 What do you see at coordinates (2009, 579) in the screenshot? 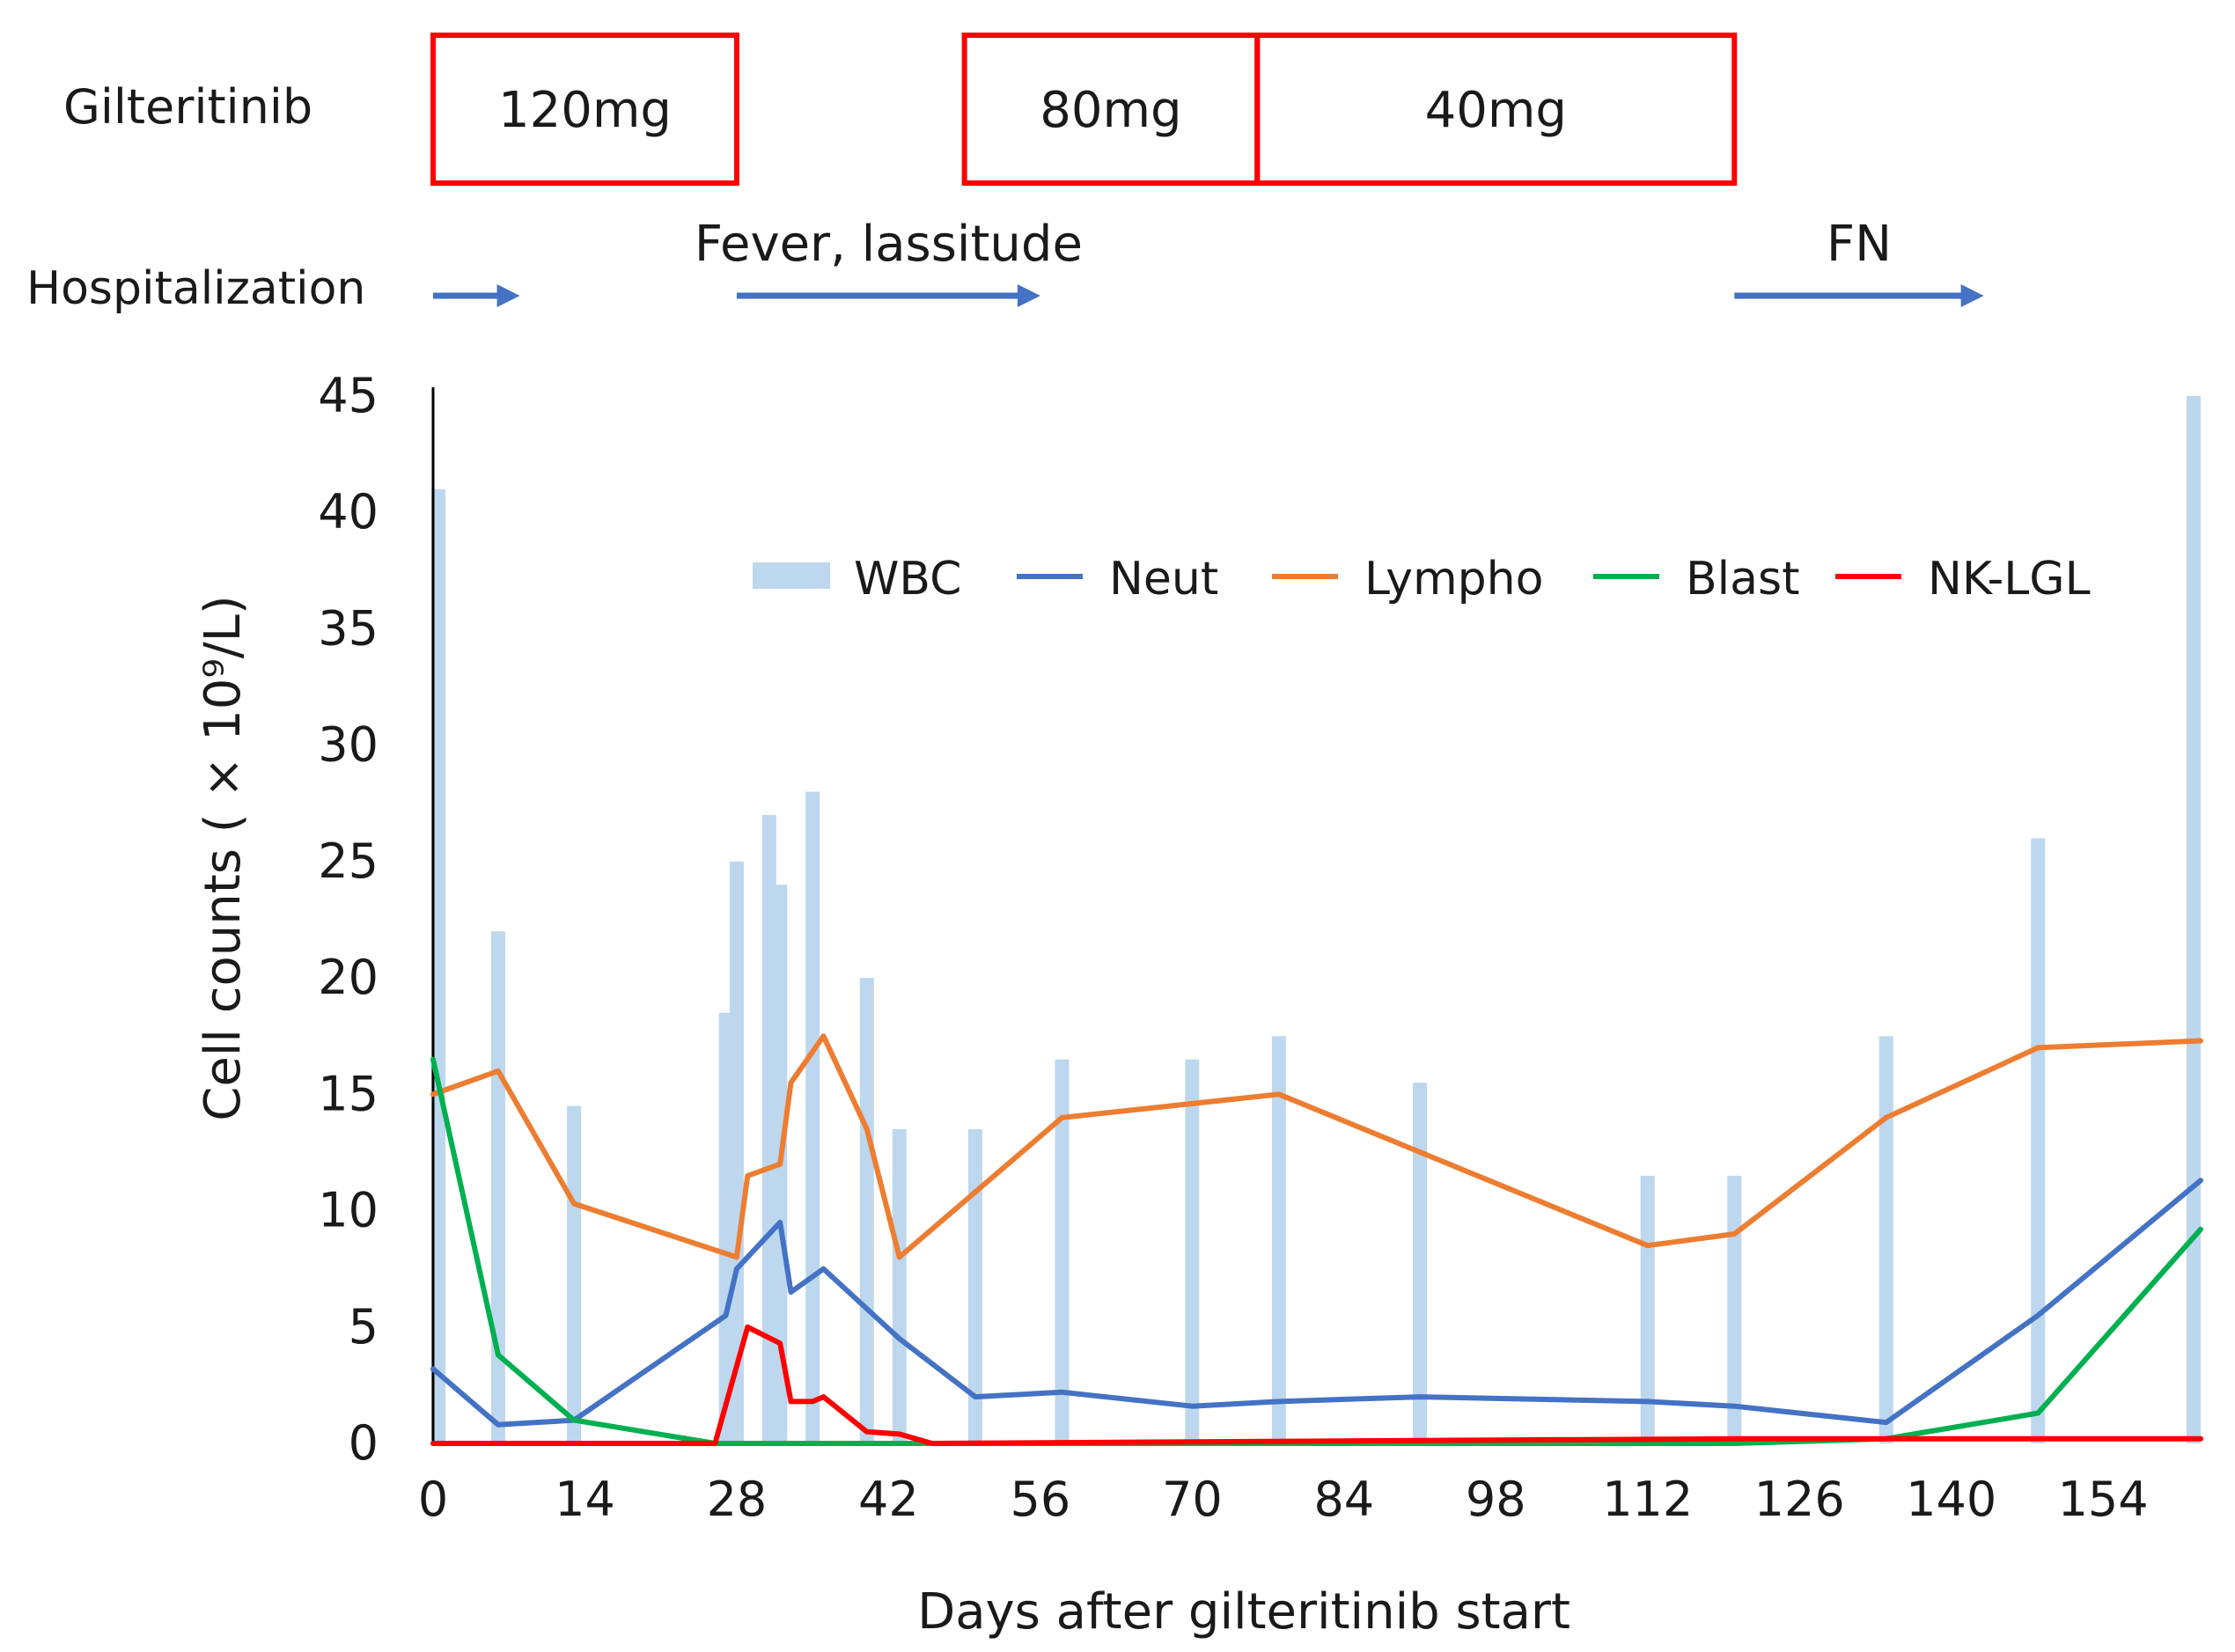
I see `legend-label-nk-lgl: NK-LGL` at bounding box center [2009, 579].